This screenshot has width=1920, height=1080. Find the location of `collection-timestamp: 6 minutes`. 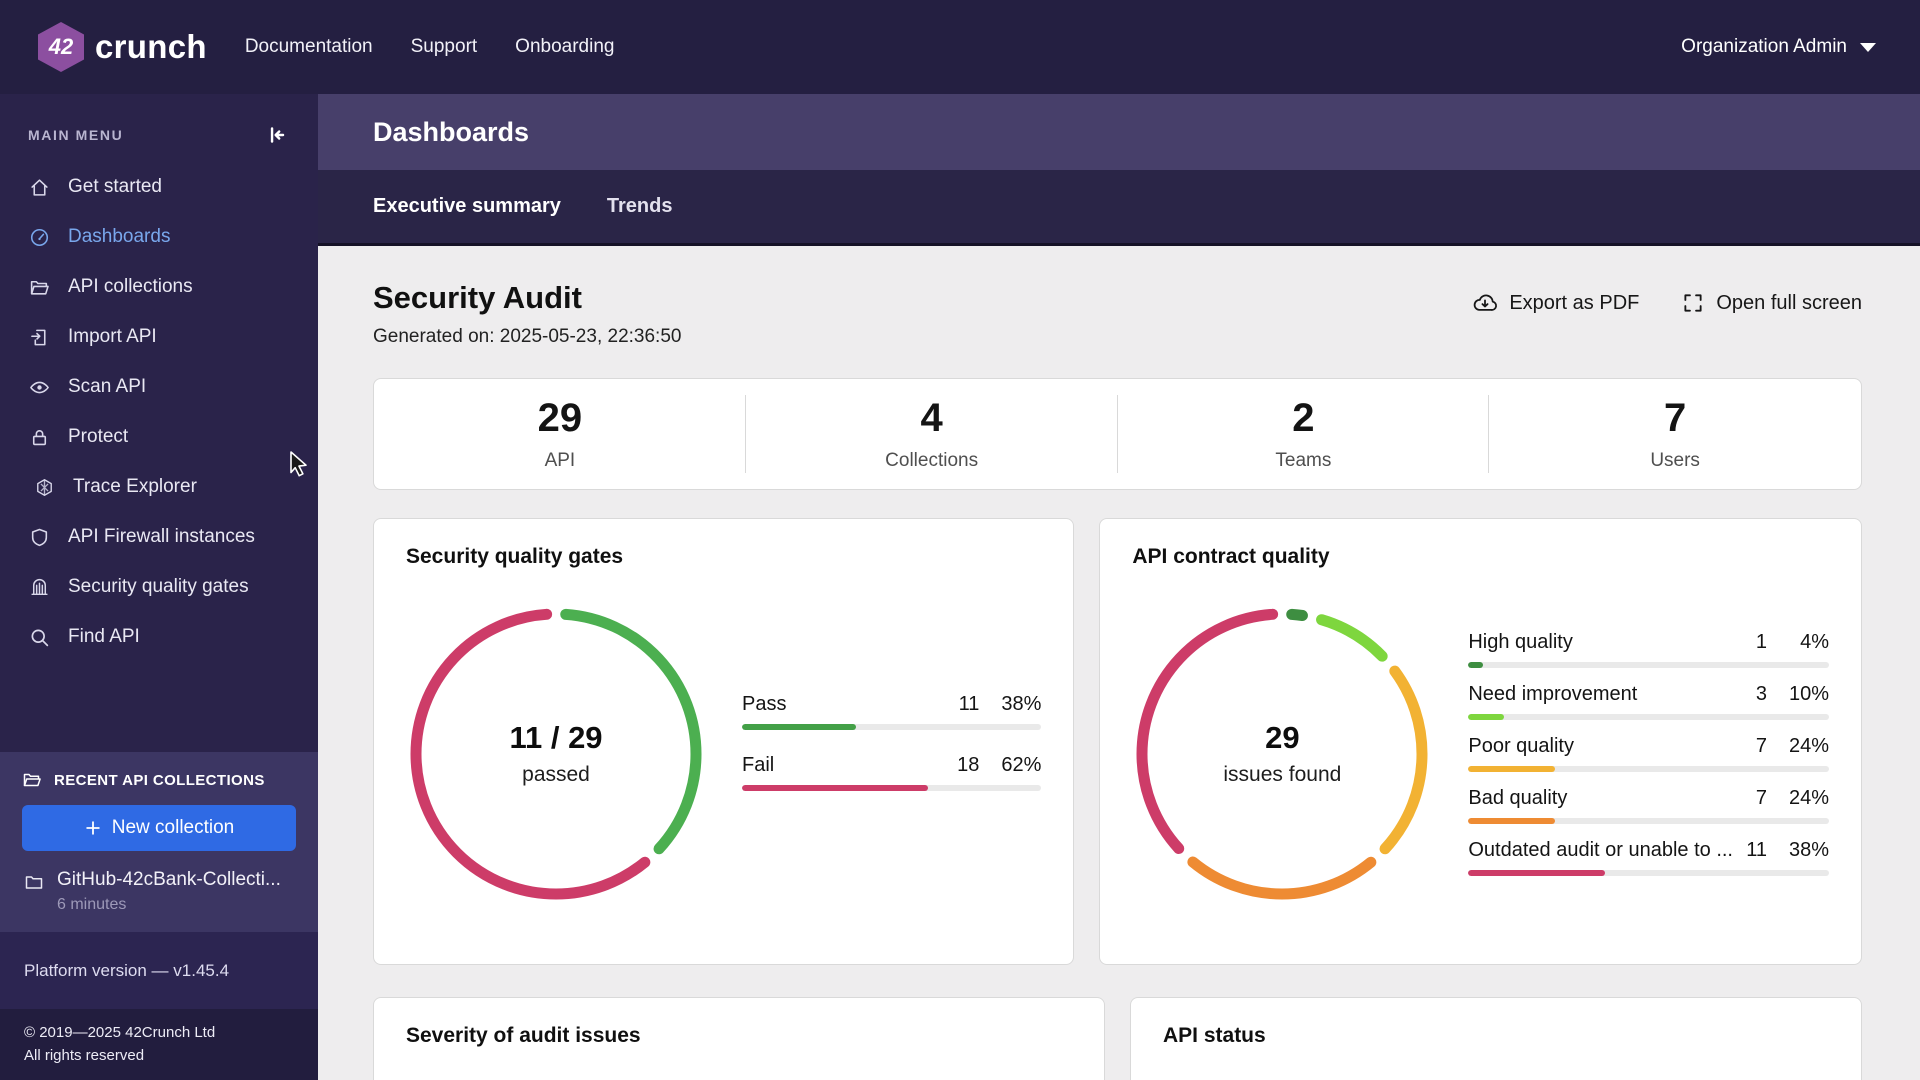

collection-timestamp: 6 minutes is located at coordinates (92, 904).